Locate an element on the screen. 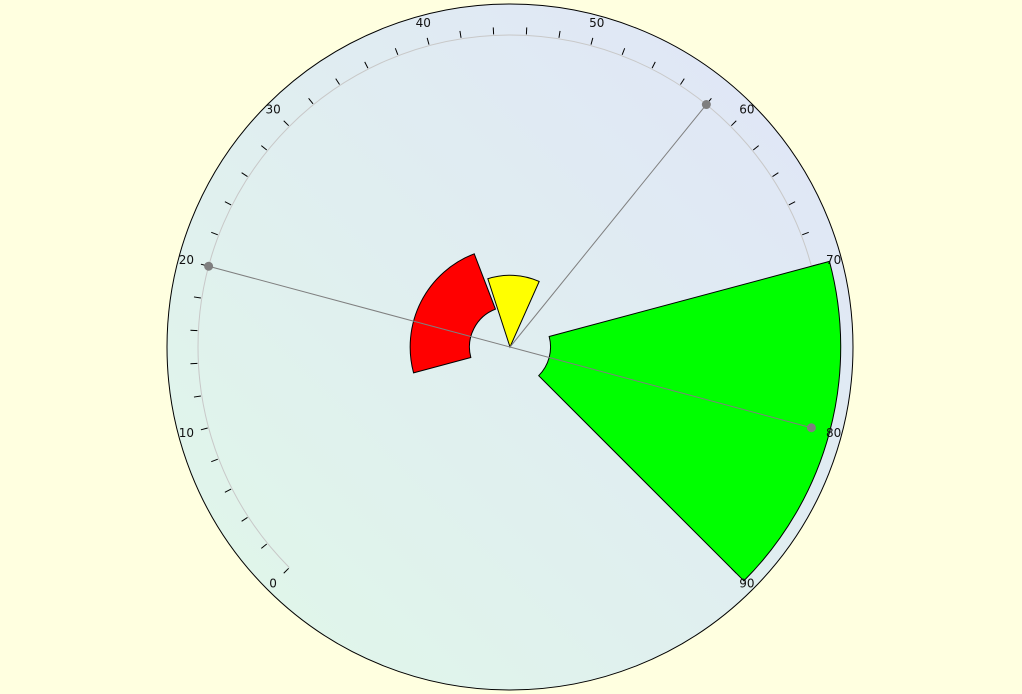 This screenshot has height=694, width=1022. tick-label-70: 70 is located at coordinates (833, 260).